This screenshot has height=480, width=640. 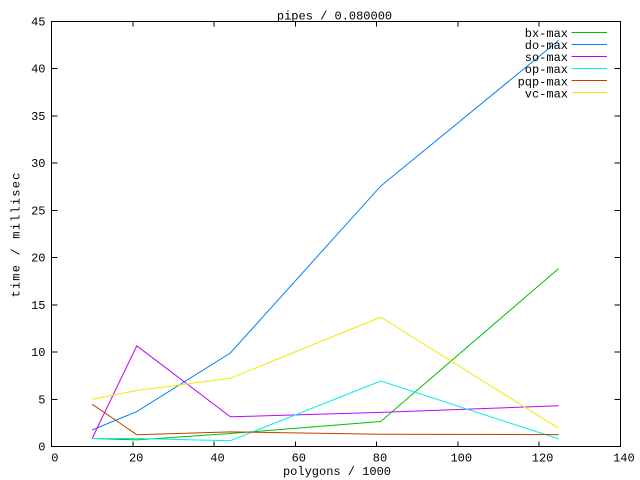 What do you see at coordinates (337, 472) in the screenshot?
I see `svg-text: polygons / 1000` at bounding box center [337, 472].